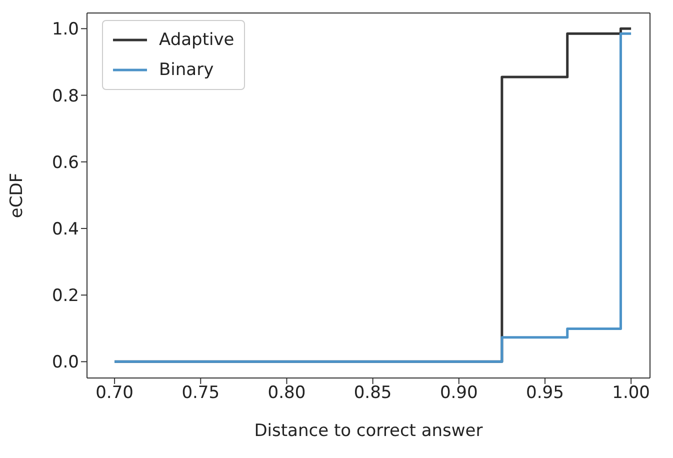 This screenshot has width=673, height=458. What do you see at coordinates (17, 195) in the screenshot?
I see `y-axis-title: eCDF` at bounding box center [17, 195].